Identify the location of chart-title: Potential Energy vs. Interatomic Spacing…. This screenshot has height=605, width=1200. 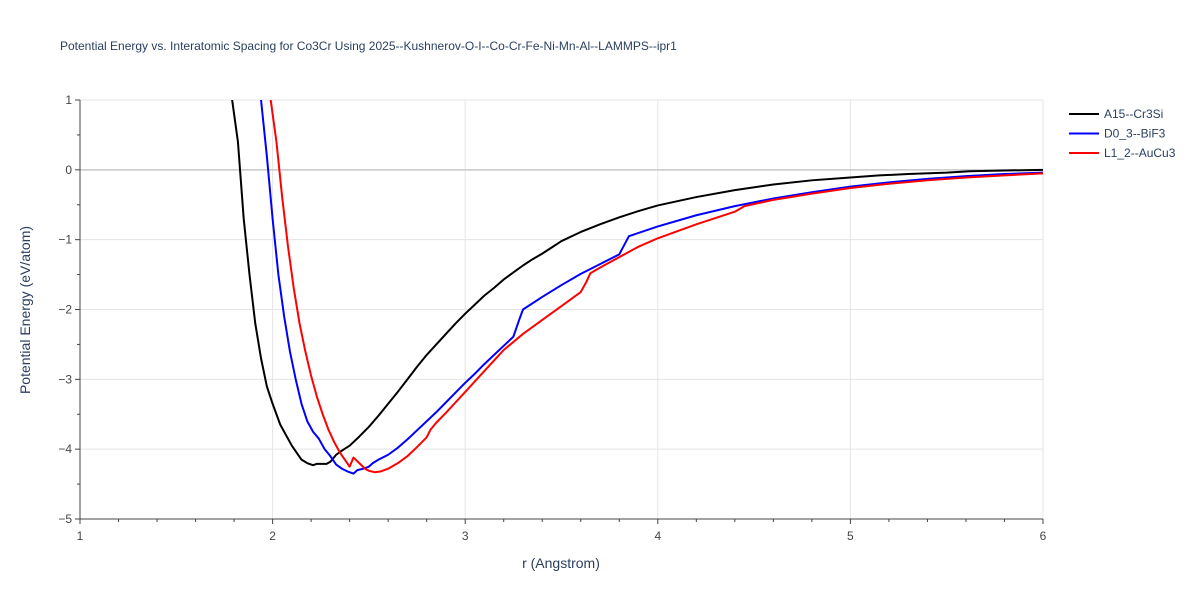
(368, 46).